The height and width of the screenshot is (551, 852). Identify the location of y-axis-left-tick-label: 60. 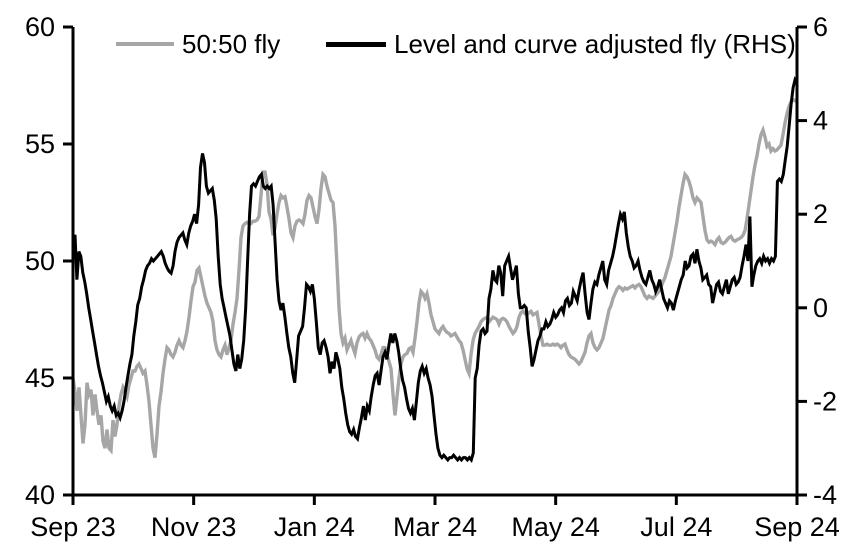
(40, 27).